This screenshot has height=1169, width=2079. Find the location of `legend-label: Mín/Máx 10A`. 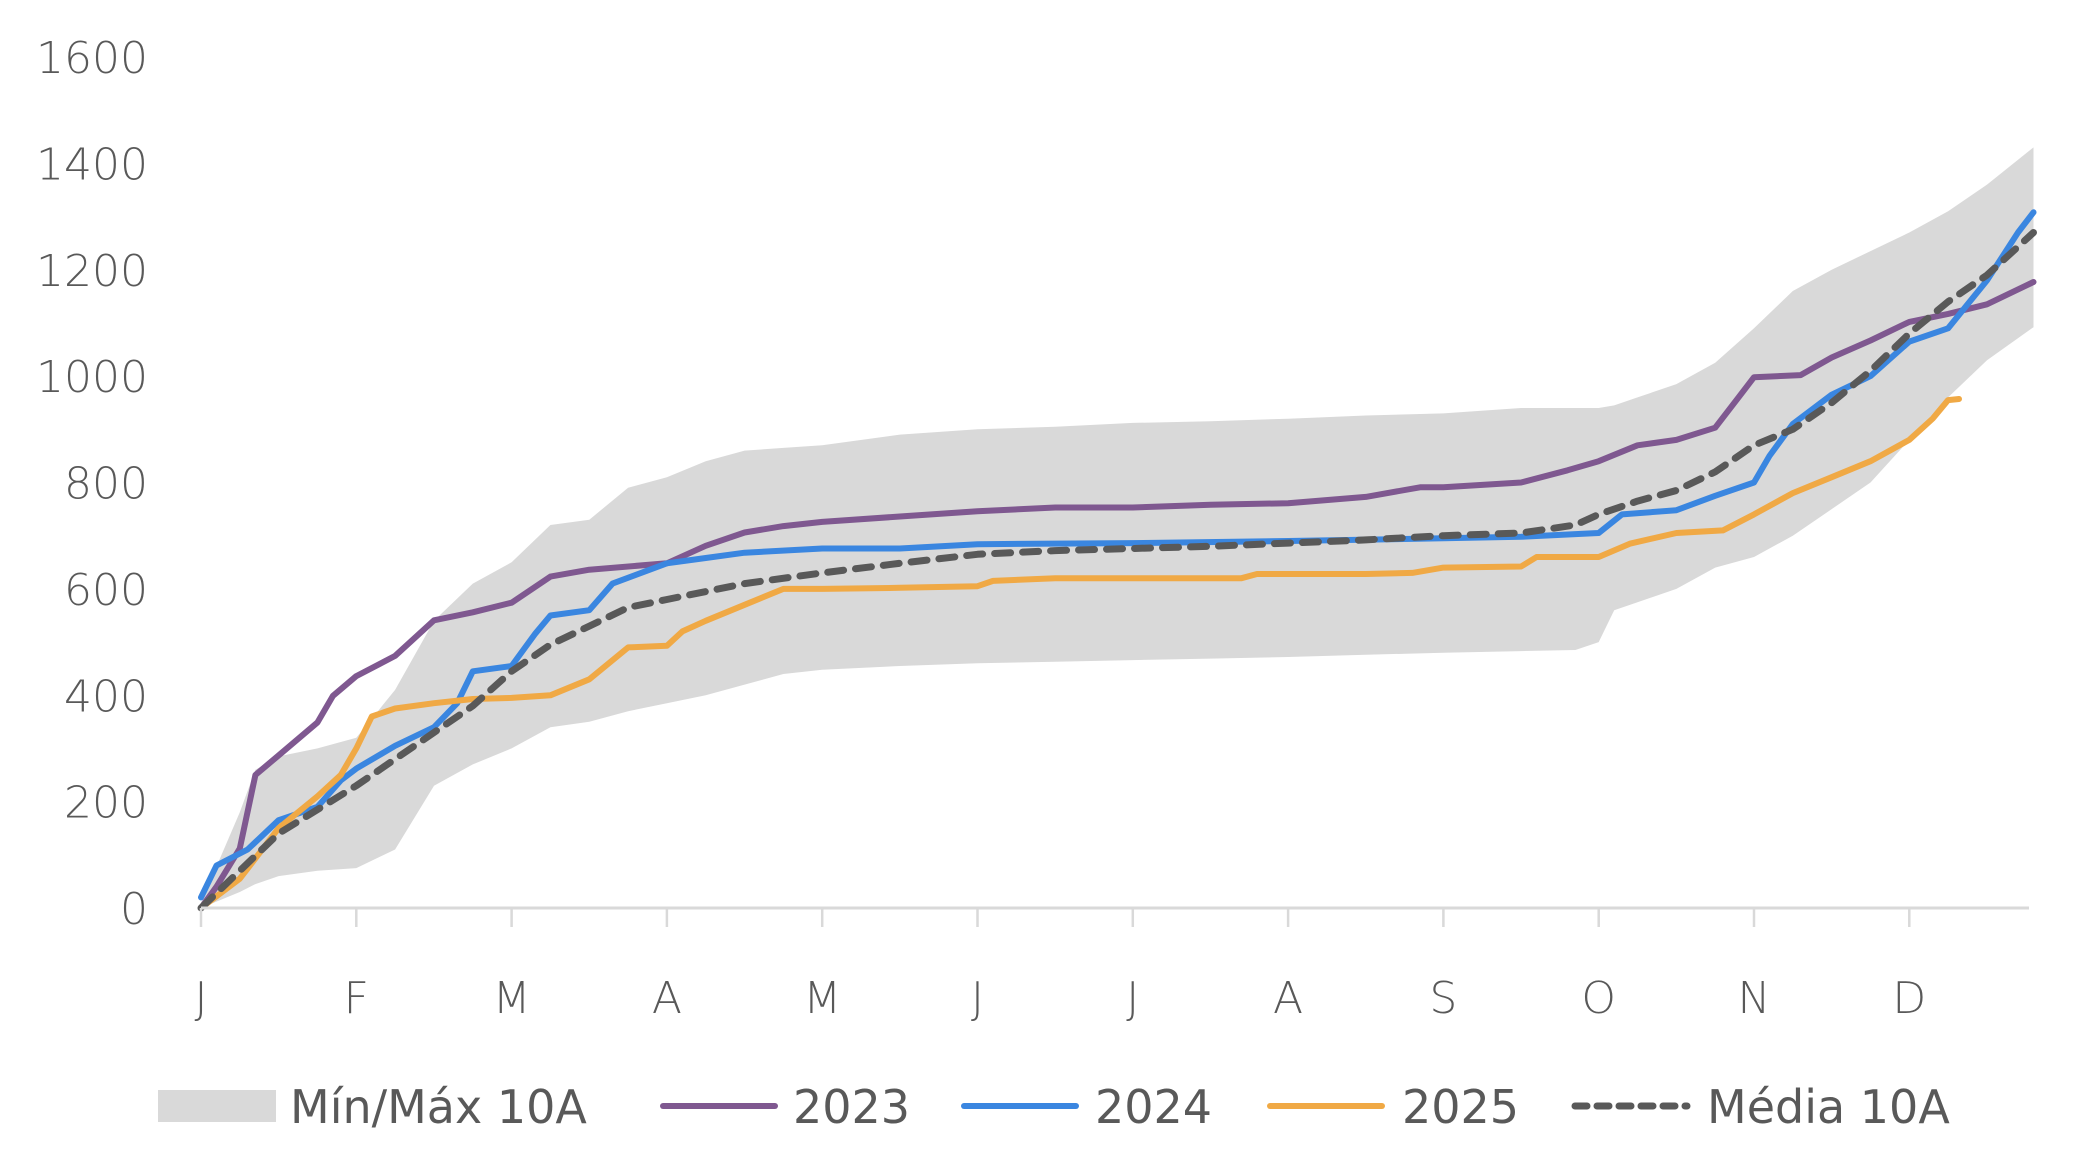

legend-label: Mín/Máx 10A is located at coordinates (438, 1107).